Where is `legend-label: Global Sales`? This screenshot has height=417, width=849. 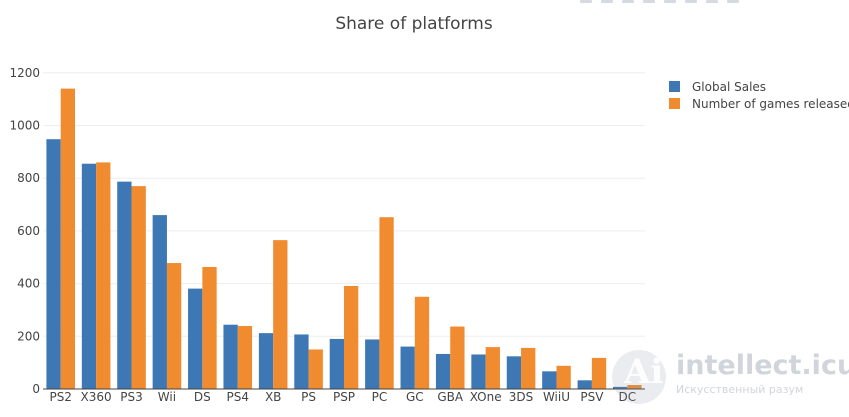
legend-label: Global Sales is located at coordinates (729, 87).